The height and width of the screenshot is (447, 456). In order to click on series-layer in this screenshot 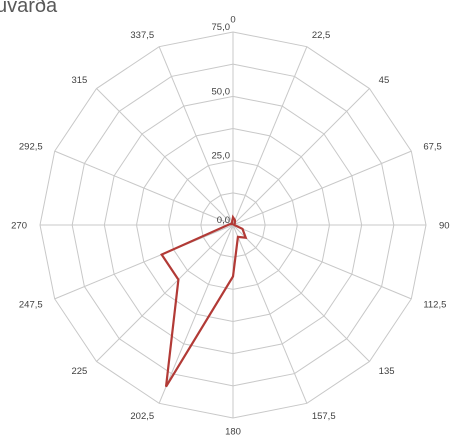, I will do `click(204, 301)`.